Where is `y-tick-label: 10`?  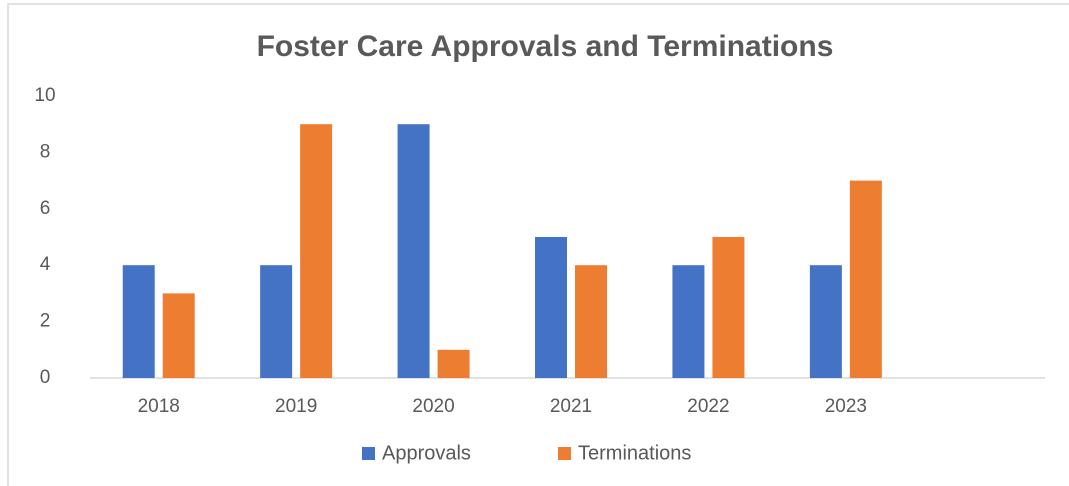
y-tick-label: 10 is located at coordinates (44, 95).